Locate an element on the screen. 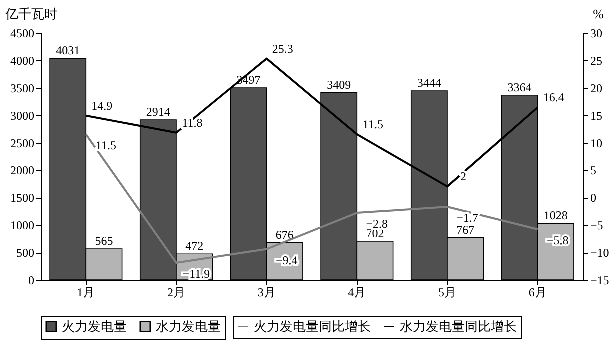 The image size is (614, 345). y-tick-label: 1500 is located at coordinates (22, 198).